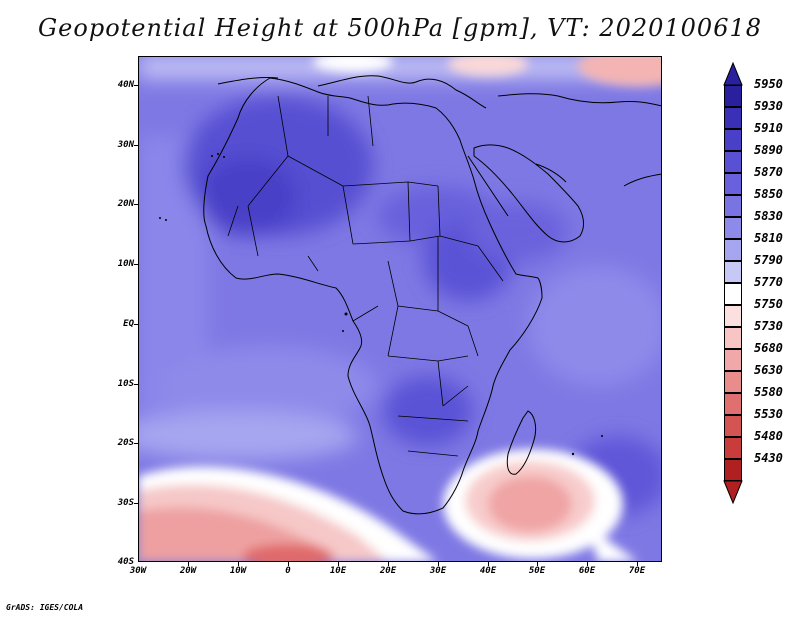 Image resolution: width=800 pixels, height=618 pixels. What do you see at coordinates (587, 571) in the screenshot?
I see `lon-label-60e: 60E` at bounding box center [587, 571].